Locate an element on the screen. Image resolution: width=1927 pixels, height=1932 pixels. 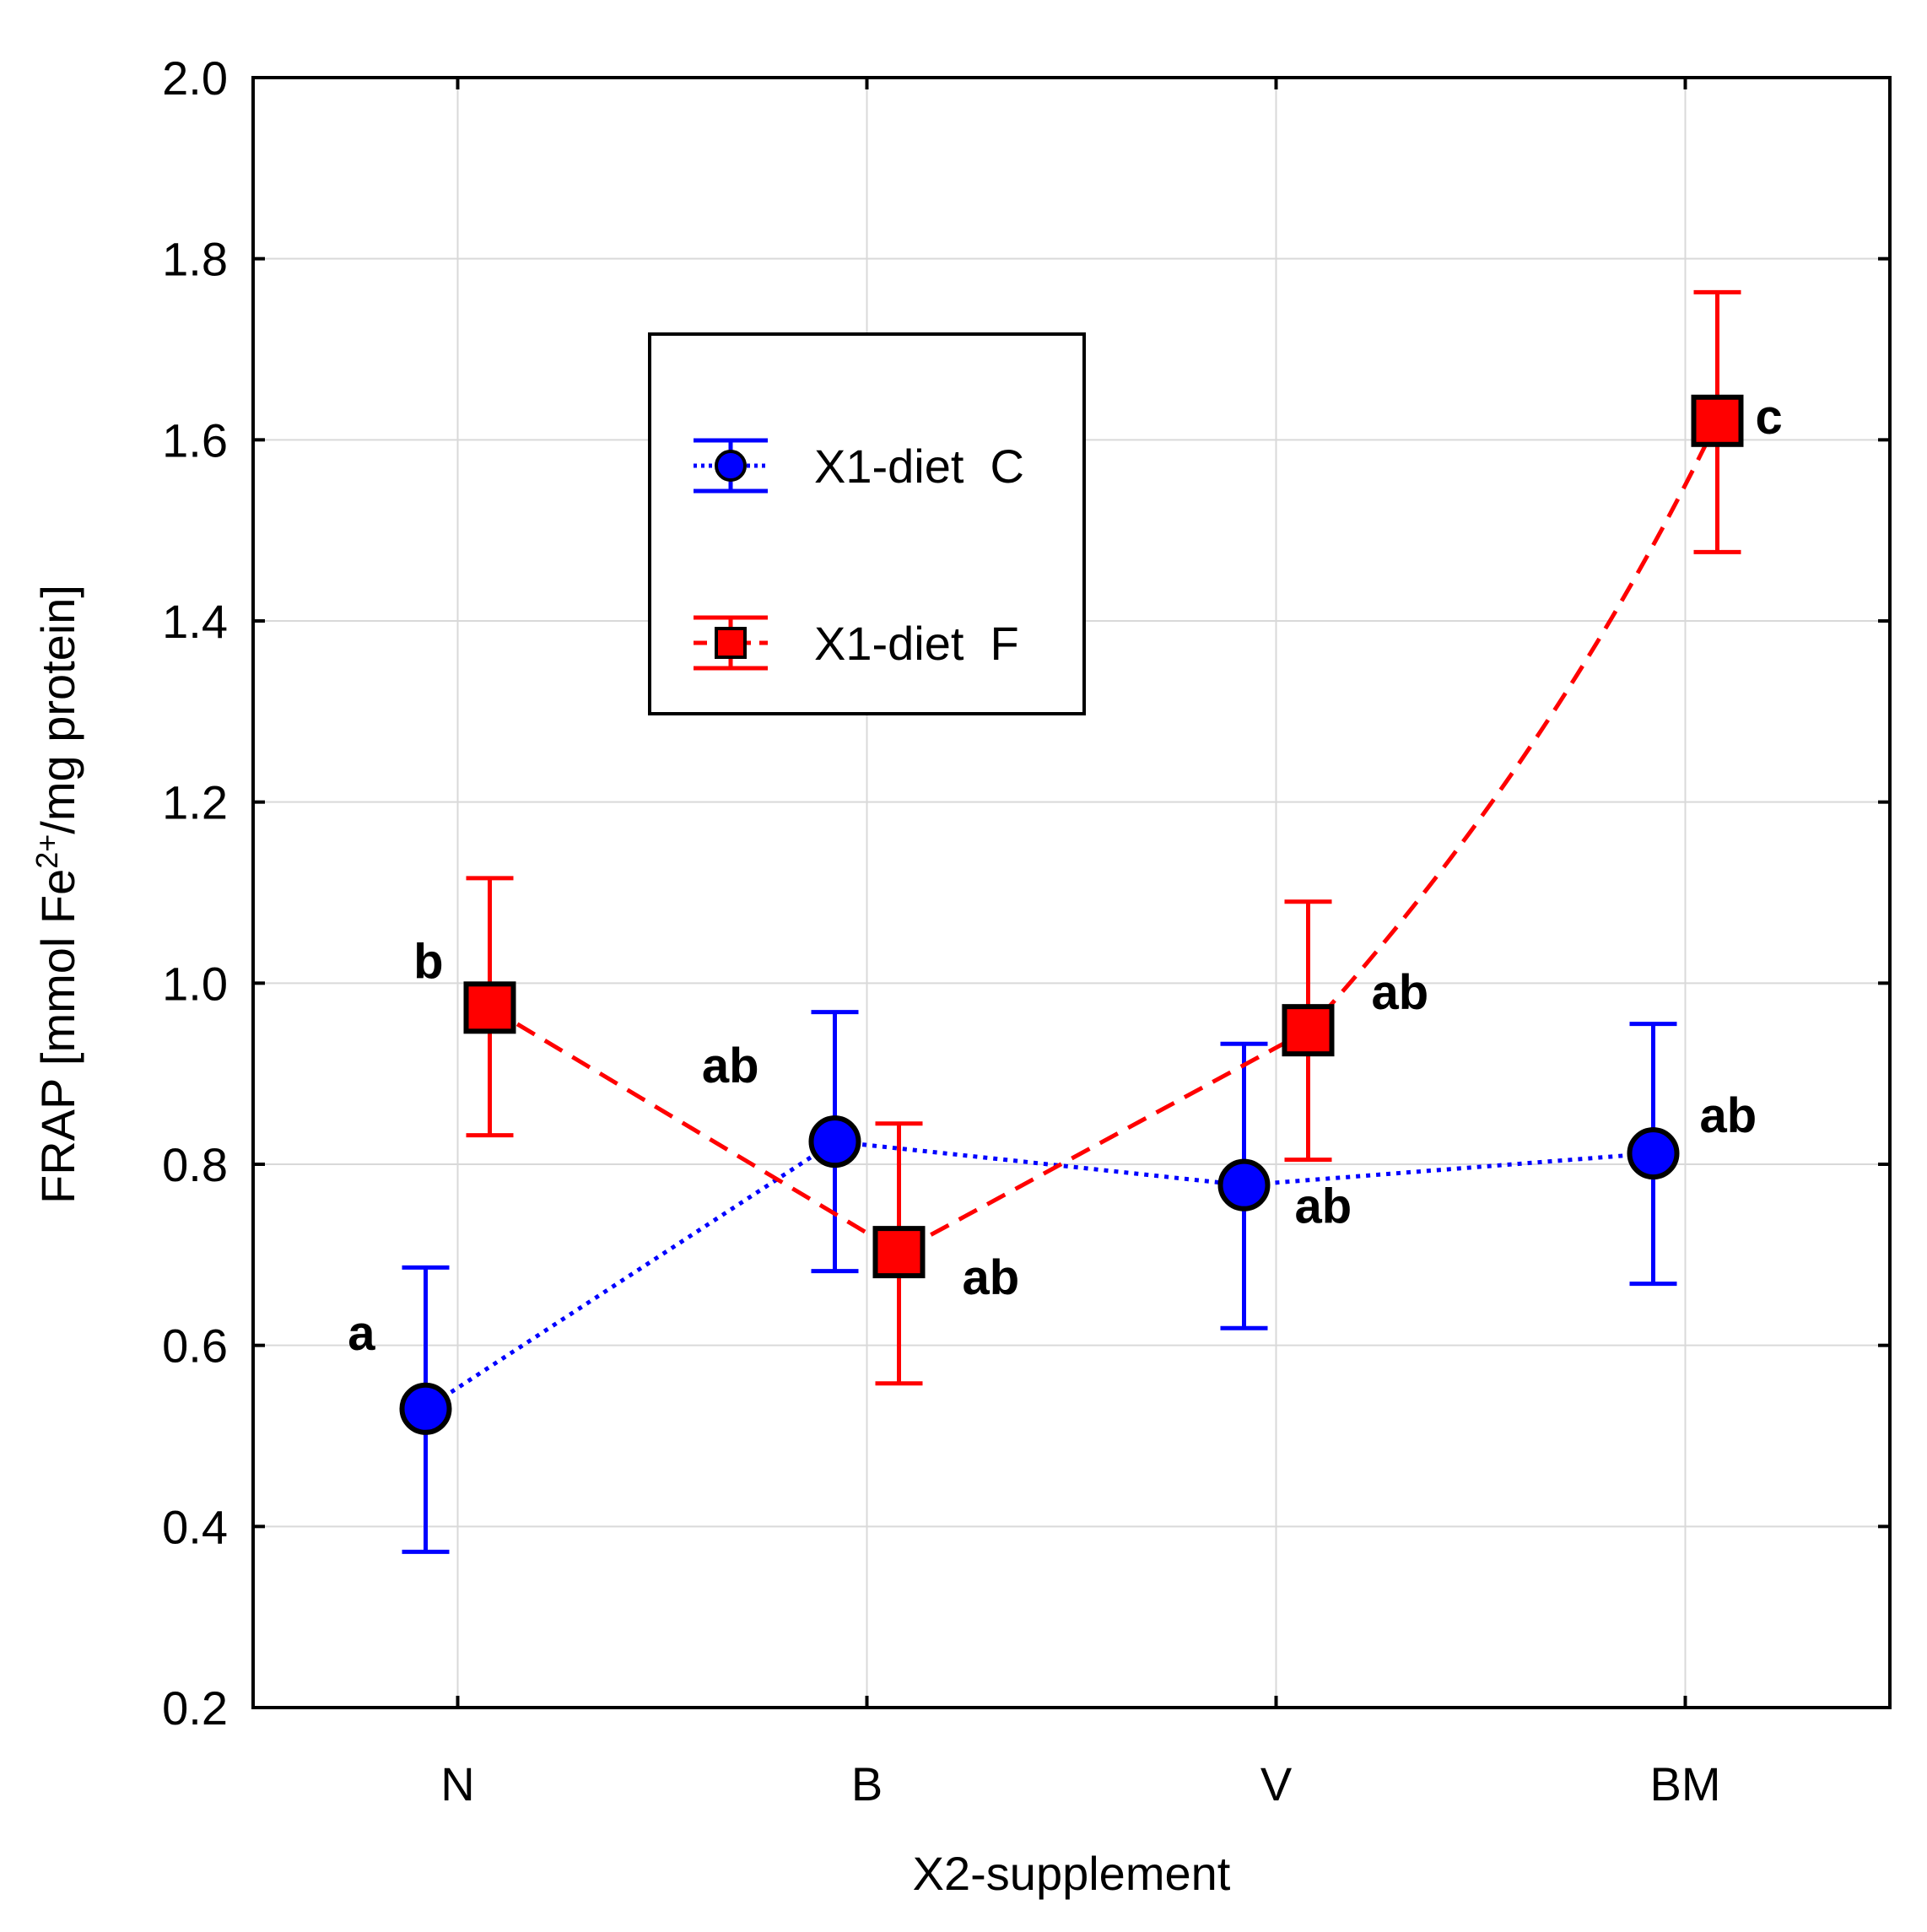
y-tick-label: 2.0 is located at coordinates (195, 78).